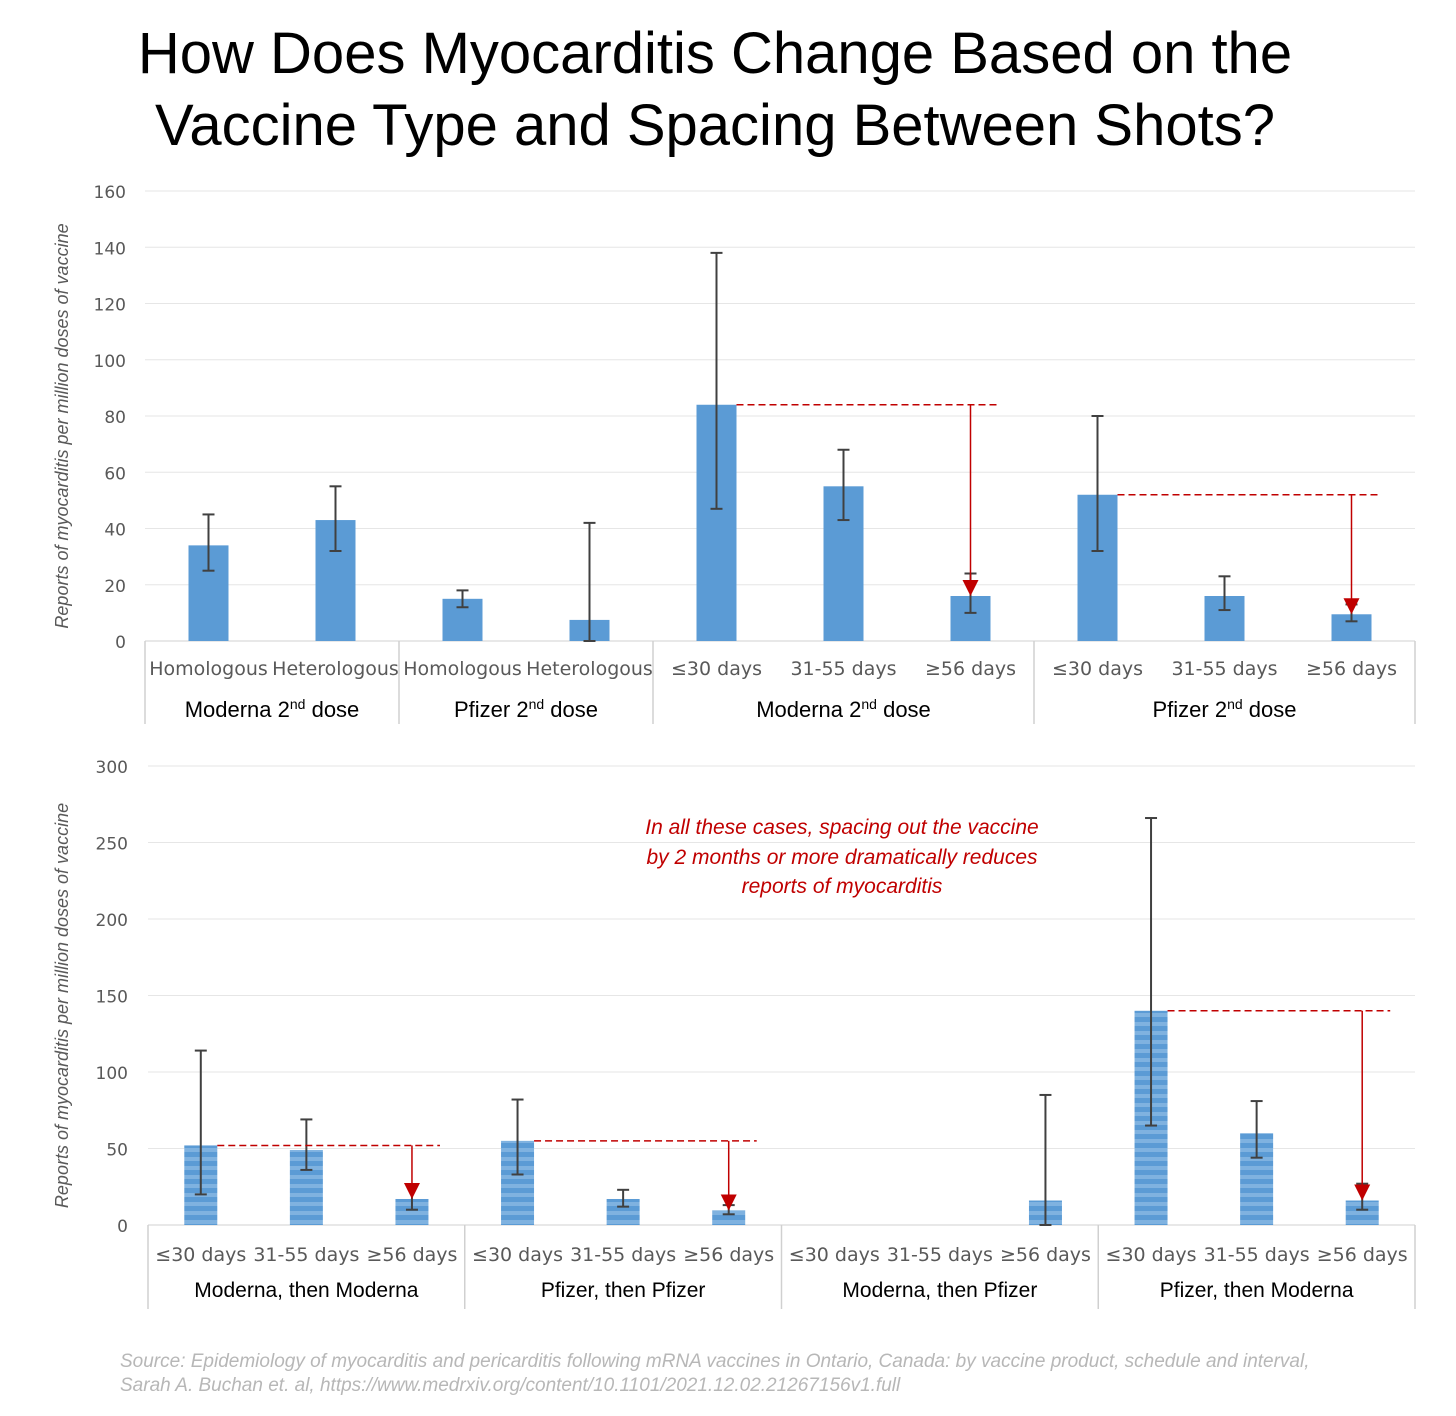 The height and width of the screenshot is (1416, 1456). I want to click on y-tick-label: 160, so click(110, 193).